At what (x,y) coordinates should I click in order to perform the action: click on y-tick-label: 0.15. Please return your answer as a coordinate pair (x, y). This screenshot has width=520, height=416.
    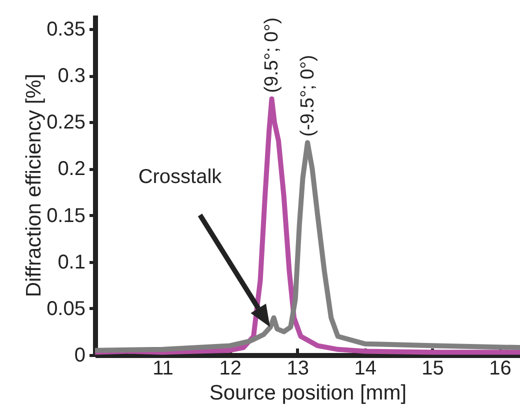
    Looking at the image, I should click on (66, 215).